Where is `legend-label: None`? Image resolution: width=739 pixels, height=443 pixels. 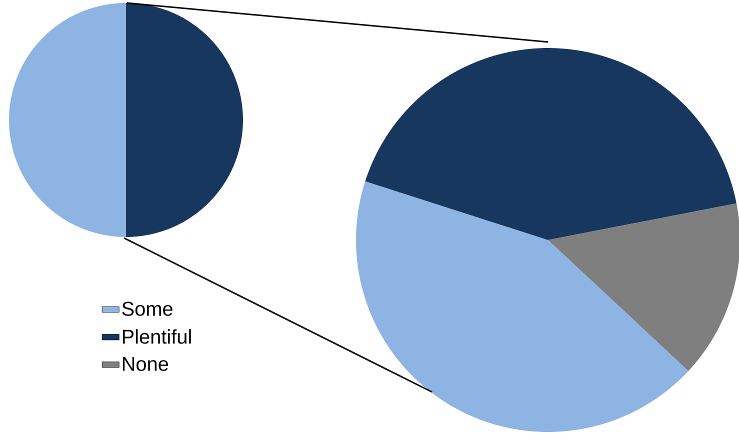
legend-label: None is located at coordinates (145, 364).